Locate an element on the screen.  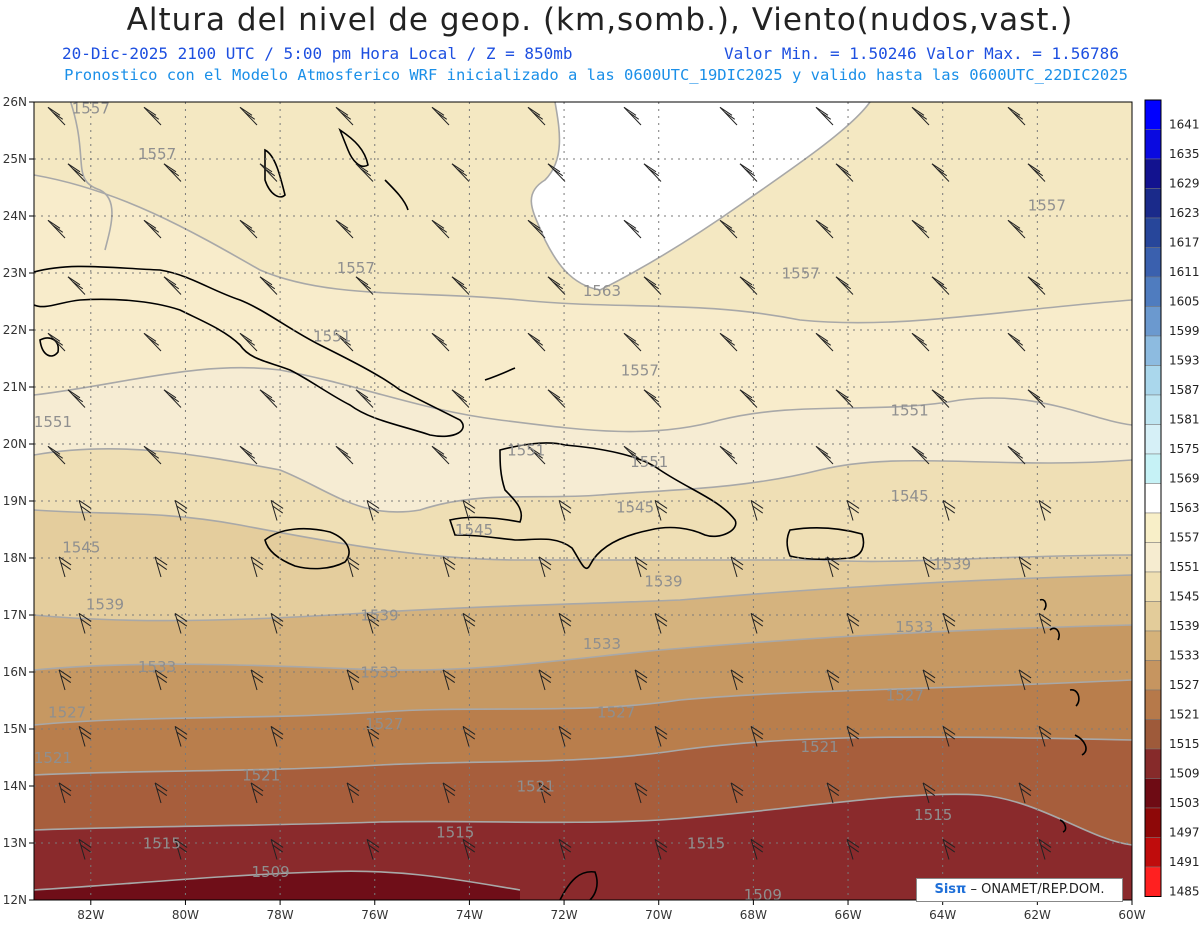
lon-tick-label: 78W is located at coordinates (280, 915).